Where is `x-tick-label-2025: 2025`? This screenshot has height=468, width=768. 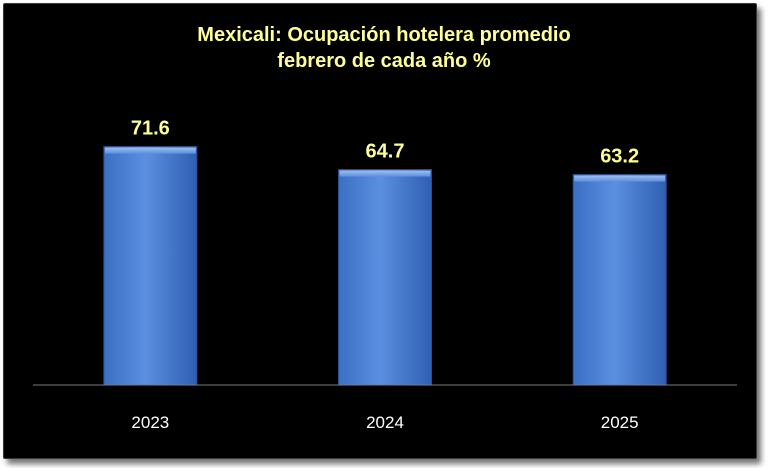
x-tick-label-2025: 2025 is located at coordinates (620, 422).